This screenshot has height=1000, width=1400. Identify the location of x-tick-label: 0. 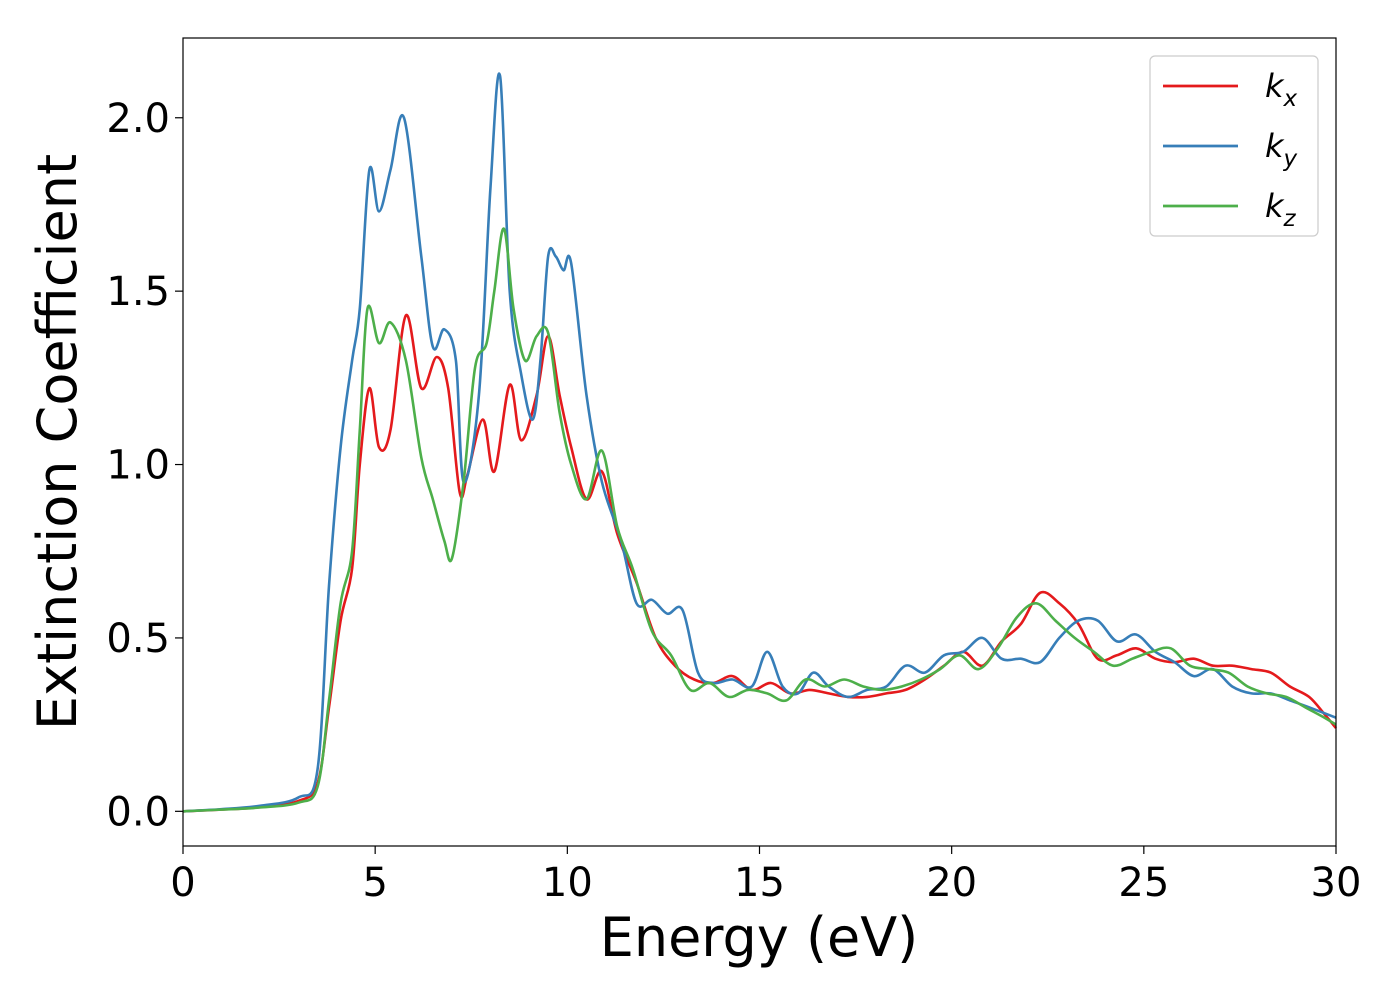
(182, 883).